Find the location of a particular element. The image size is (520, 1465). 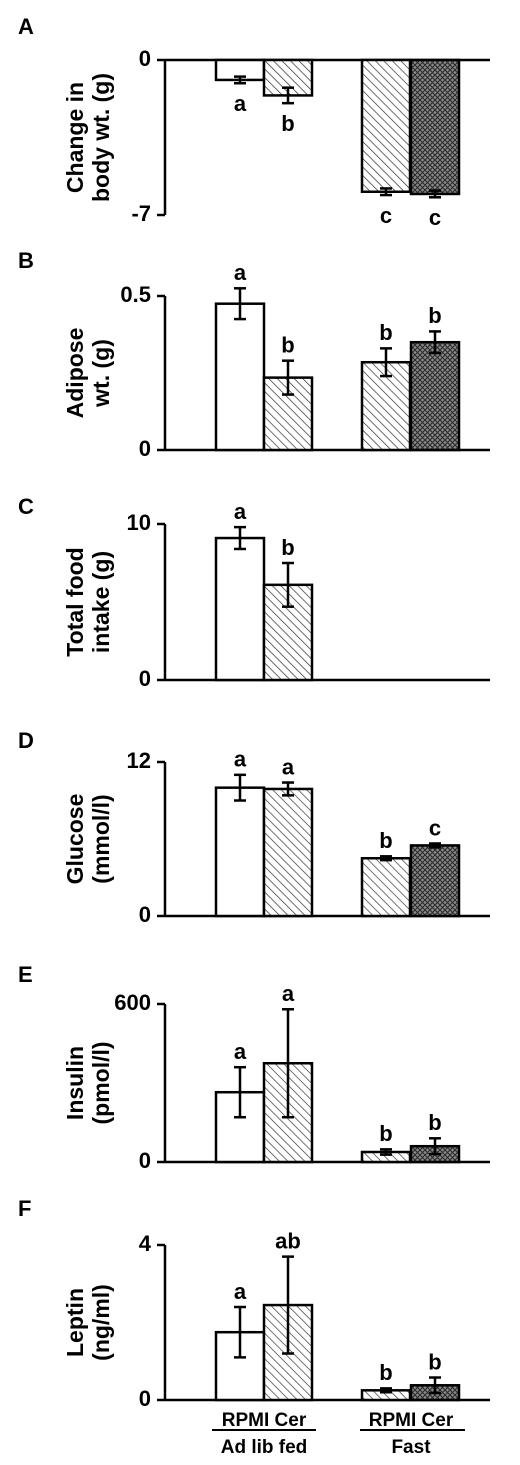

panel-letter: D is located at coordinates (26, 740).